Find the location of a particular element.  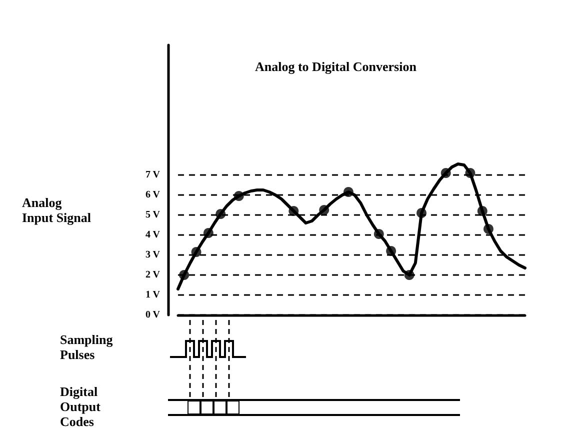

y-axis-title: Analog Input Signal is located at coordinates (57, 210).